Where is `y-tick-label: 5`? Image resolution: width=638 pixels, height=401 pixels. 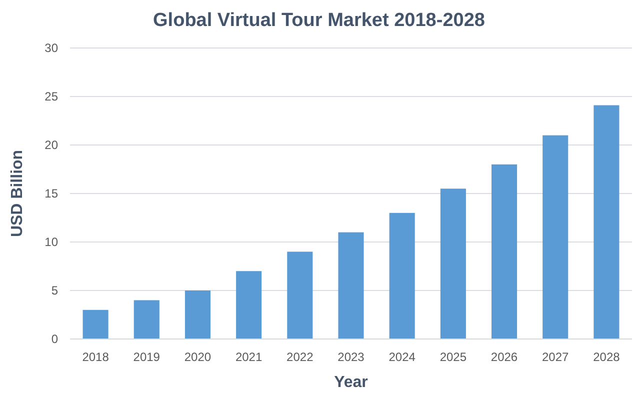 y-tick-label: 5 is located at coordinates (54, 291).